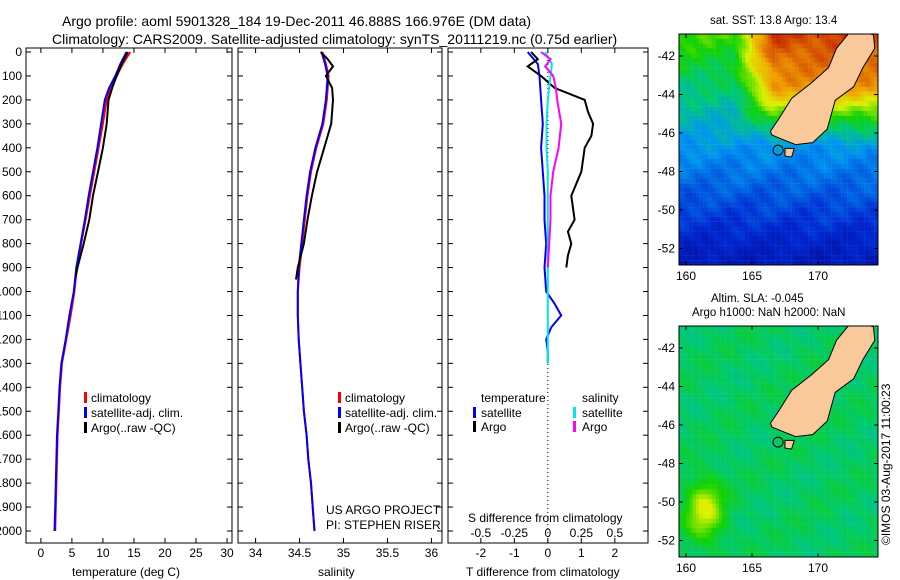 This screenshot has width=900, height=580. I want to click on series-line-climatology, so click(313, 291).